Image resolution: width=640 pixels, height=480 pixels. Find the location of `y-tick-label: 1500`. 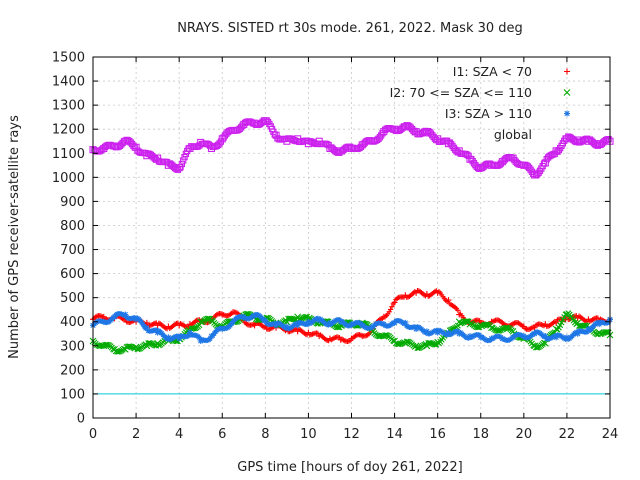

y-tick-label: 1500 is located at coordinates (68, 58).